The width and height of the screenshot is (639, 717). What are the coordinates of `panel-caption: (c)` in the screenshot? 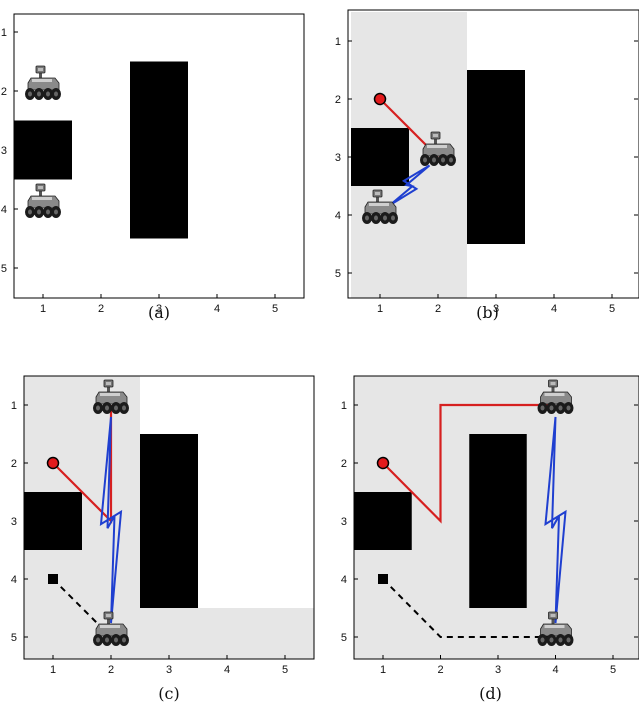 It's located at (168, 693).